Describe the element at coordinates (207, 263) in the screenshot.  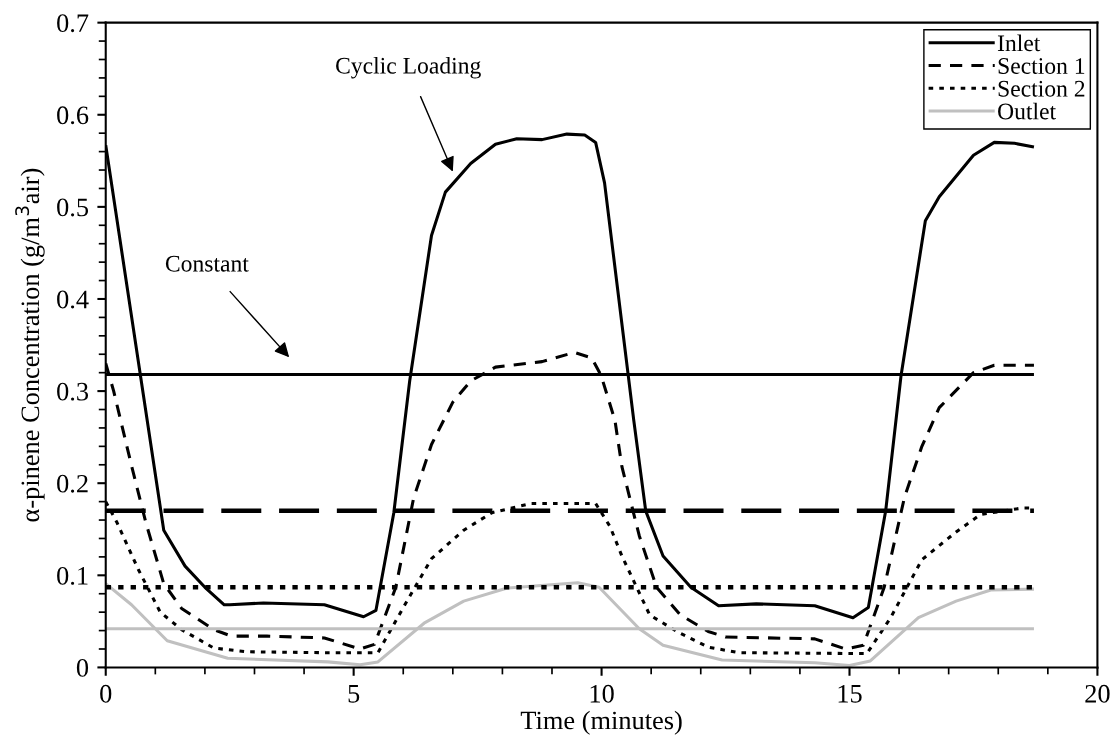
I see `annotation: Constant` at that location.